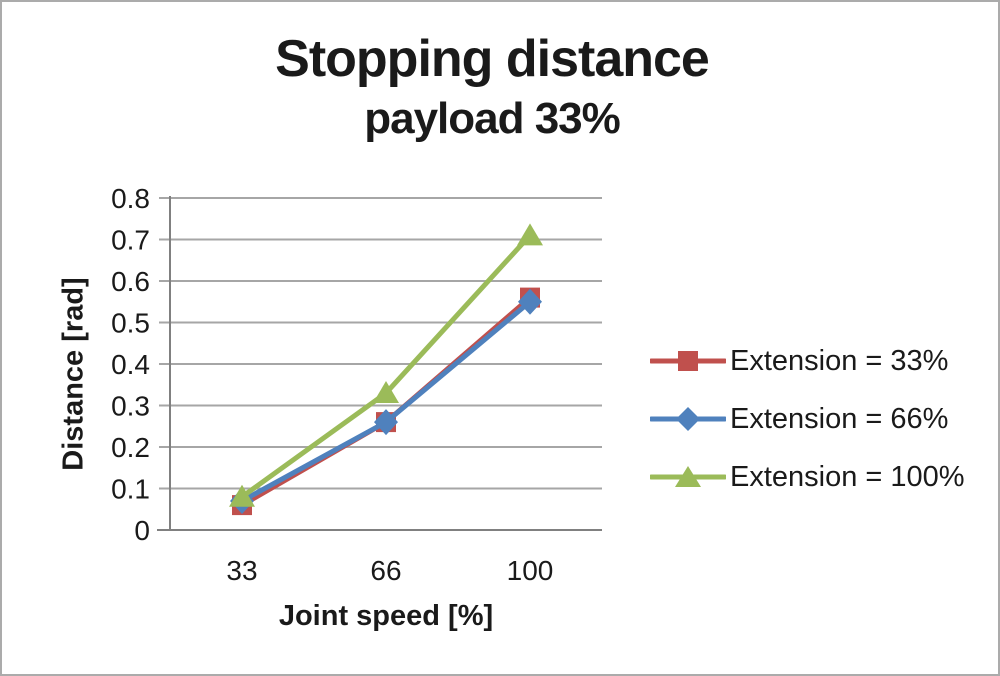 The image size is (1000, 676). I want to click on y-tick-label: 0.7, so click(130, 240).